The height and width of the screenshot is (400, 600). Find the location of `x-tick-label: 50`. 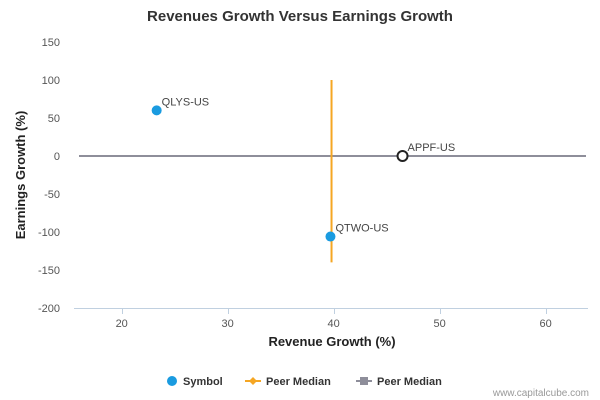

x-tick-label: 50 is located at coordinates (440, 324).